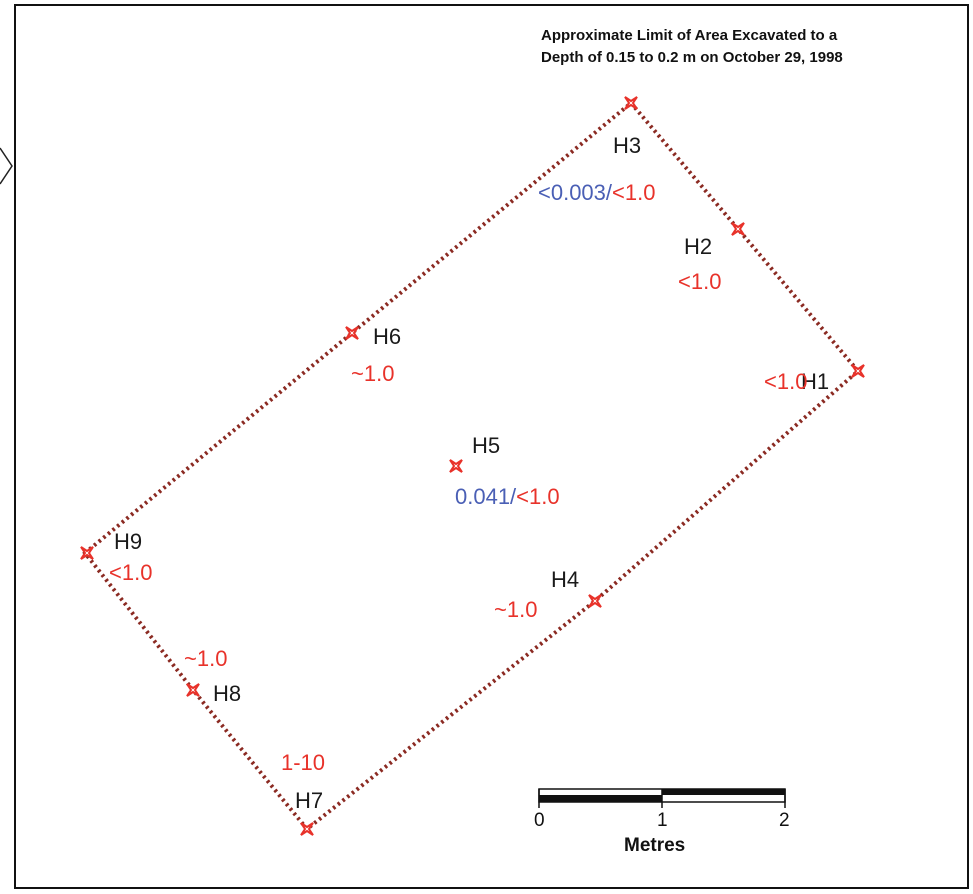 This screenshot has width=973, height=894. What do you see at coordinates (698, 246) in the screenshot?
I see `sample-id: H2` at bounding box center [698, 246].